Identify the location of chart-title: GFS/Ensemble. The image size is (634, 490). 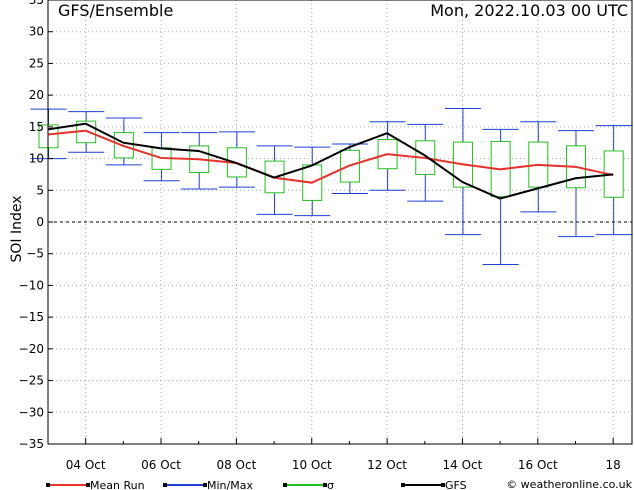
(115, 10).